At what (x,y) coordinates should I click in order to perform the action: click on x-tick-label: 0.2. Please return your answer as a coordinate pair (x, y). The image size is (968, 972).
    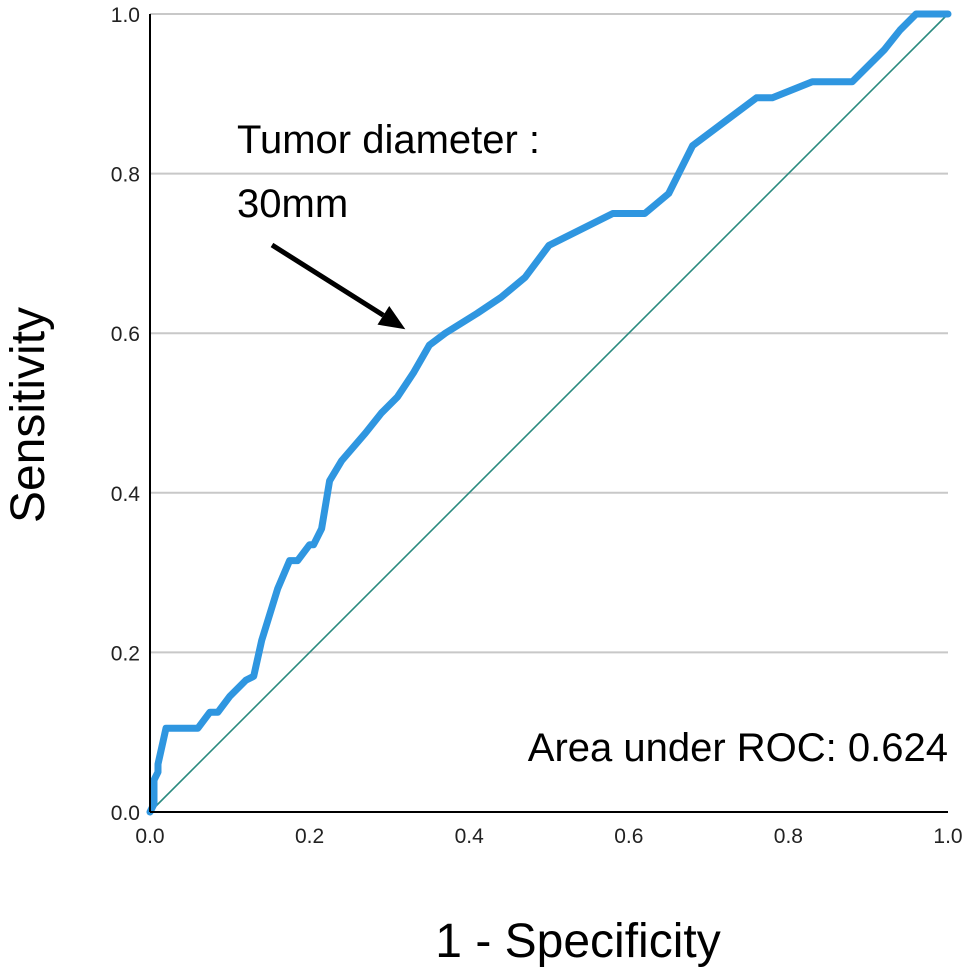
    Looking at the image, I should click on (309, 836).